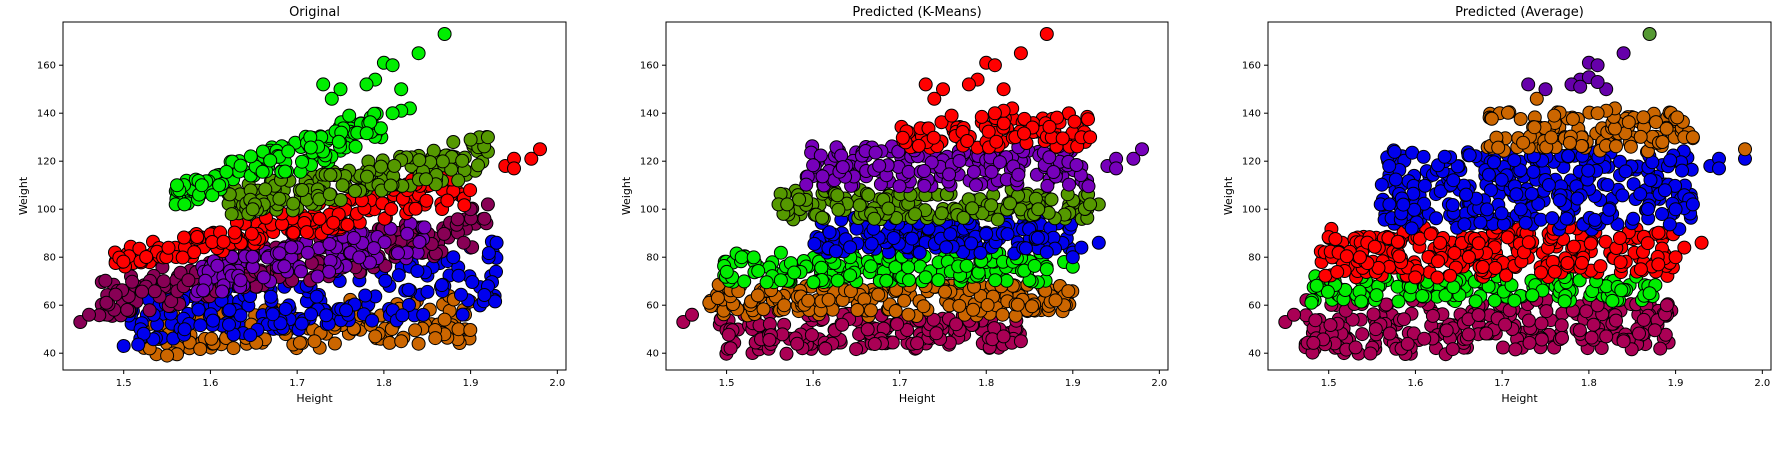  What do you see at coordinates (916, 12) in the screenshot?
I see `chart-title: Predicted (K-Means)` at bounding box center [916, 12].